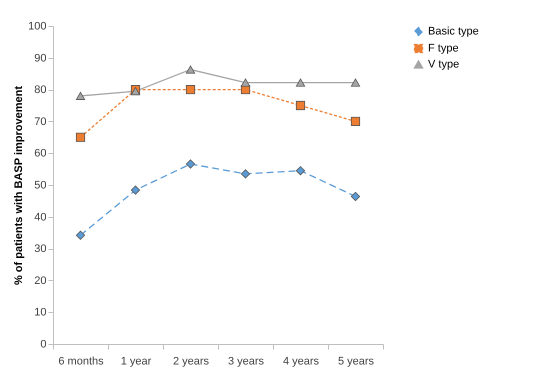  What do you see at coordinates (40, 312) in the screenshot?
I see `y-tick-label: 10` at bounding box center [40, 312].